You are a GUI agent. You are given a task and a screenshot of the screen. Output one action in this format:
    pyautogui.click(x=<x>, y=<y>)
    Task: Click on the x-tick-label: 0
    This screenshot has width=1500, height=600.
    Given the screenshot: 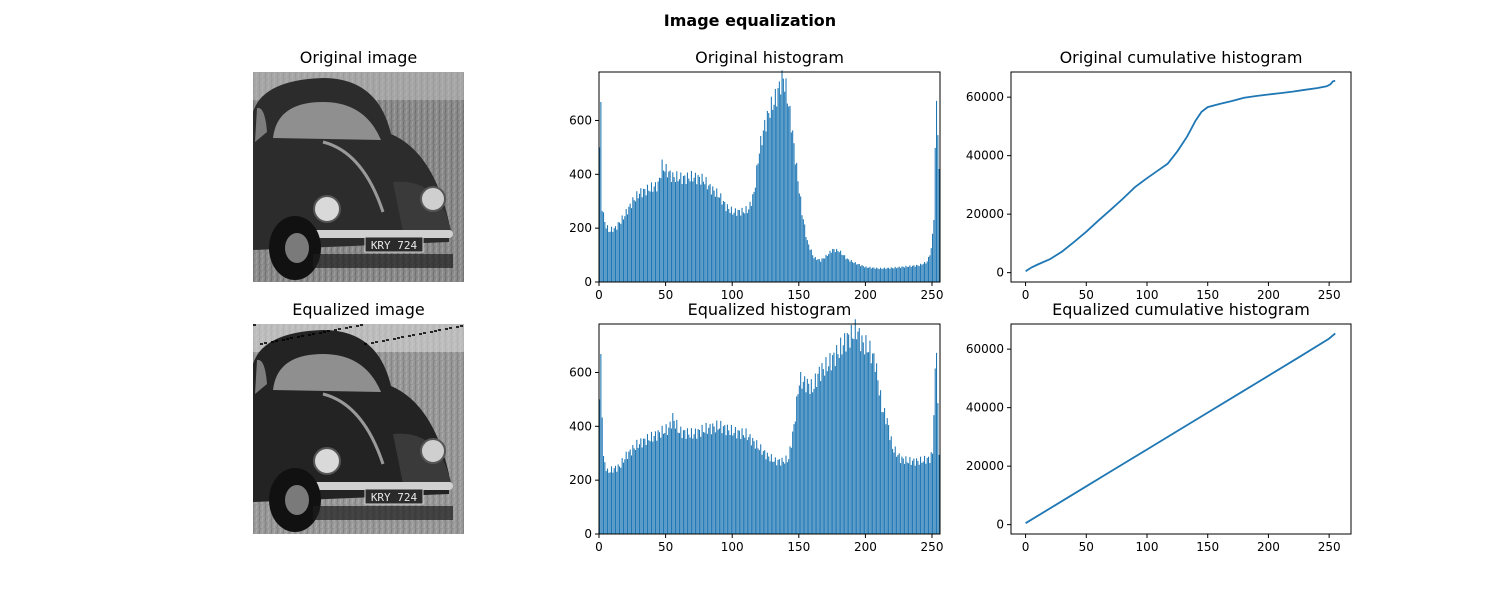 What is the action you would take?
    pyautogui.click(x=599, y=295)
    